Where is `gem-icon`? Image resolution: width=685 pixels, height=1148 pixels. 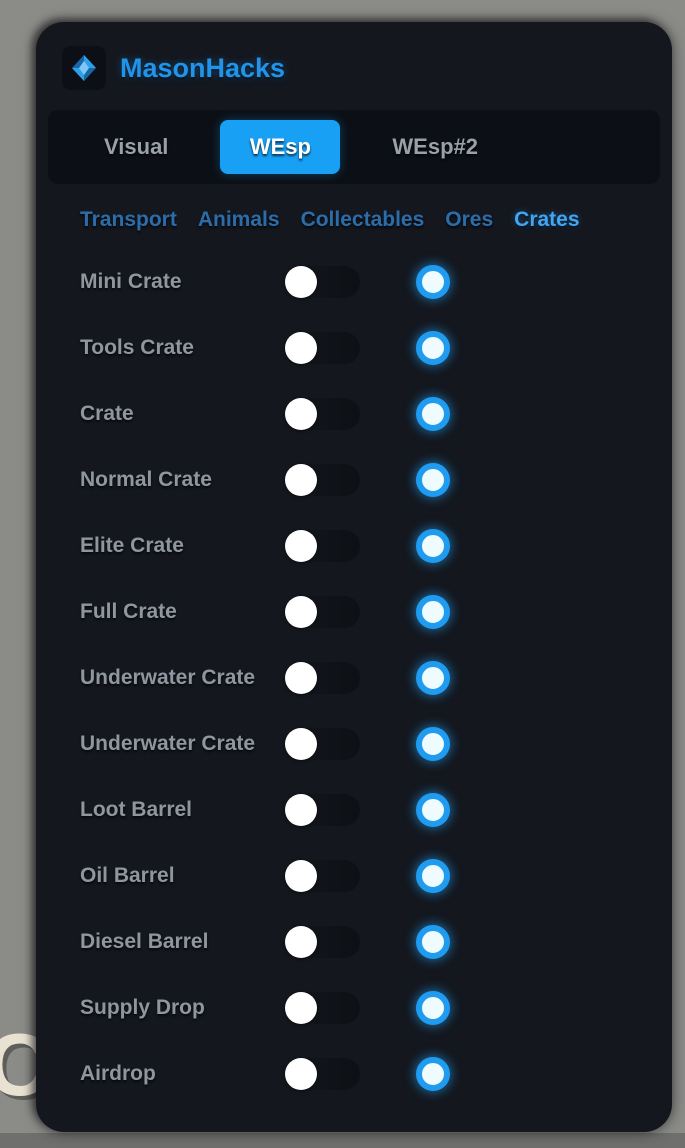 gem-icon is located at coordinates (84, 68).